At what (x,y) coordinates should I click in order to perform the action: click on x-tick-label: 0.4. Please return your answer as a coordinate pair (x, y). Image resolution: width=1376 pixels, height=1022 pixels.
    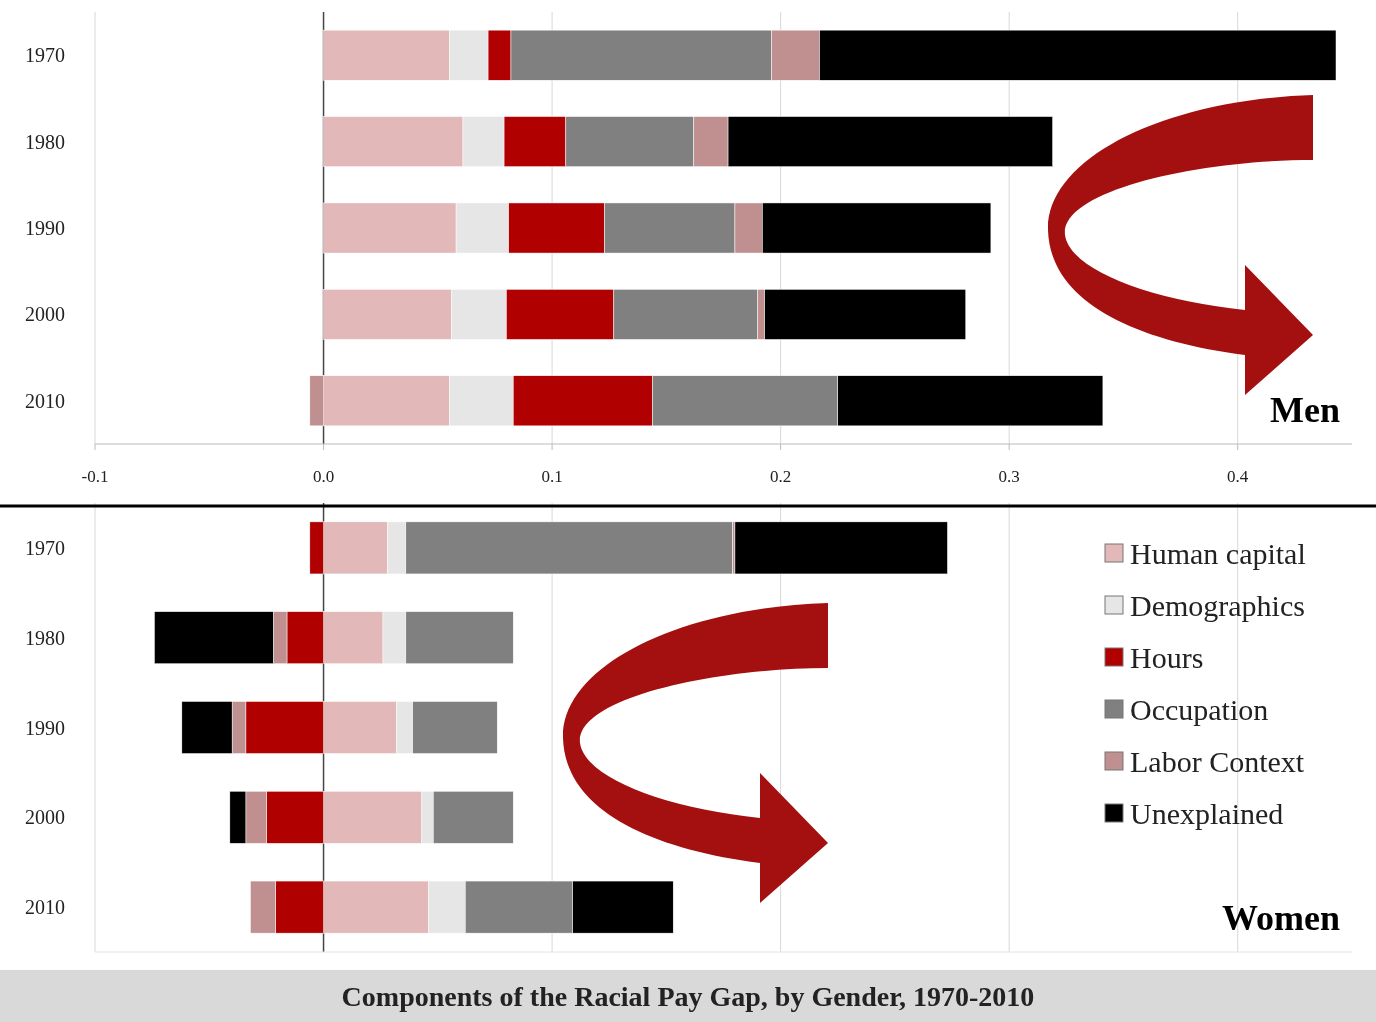
    Looking at the image, I should click on (1238, 476).